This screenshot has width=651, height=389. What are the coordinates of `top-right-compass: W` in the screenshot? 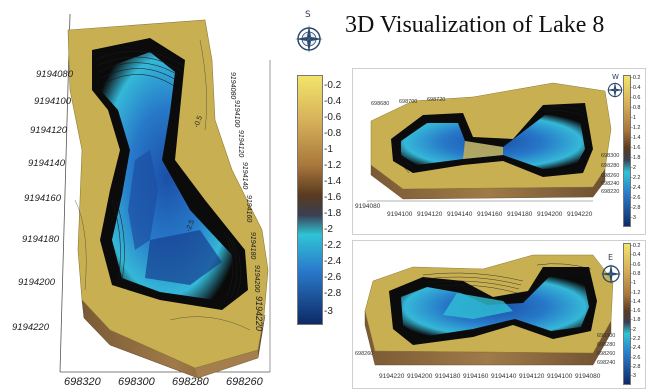 It's located at (615, 88).